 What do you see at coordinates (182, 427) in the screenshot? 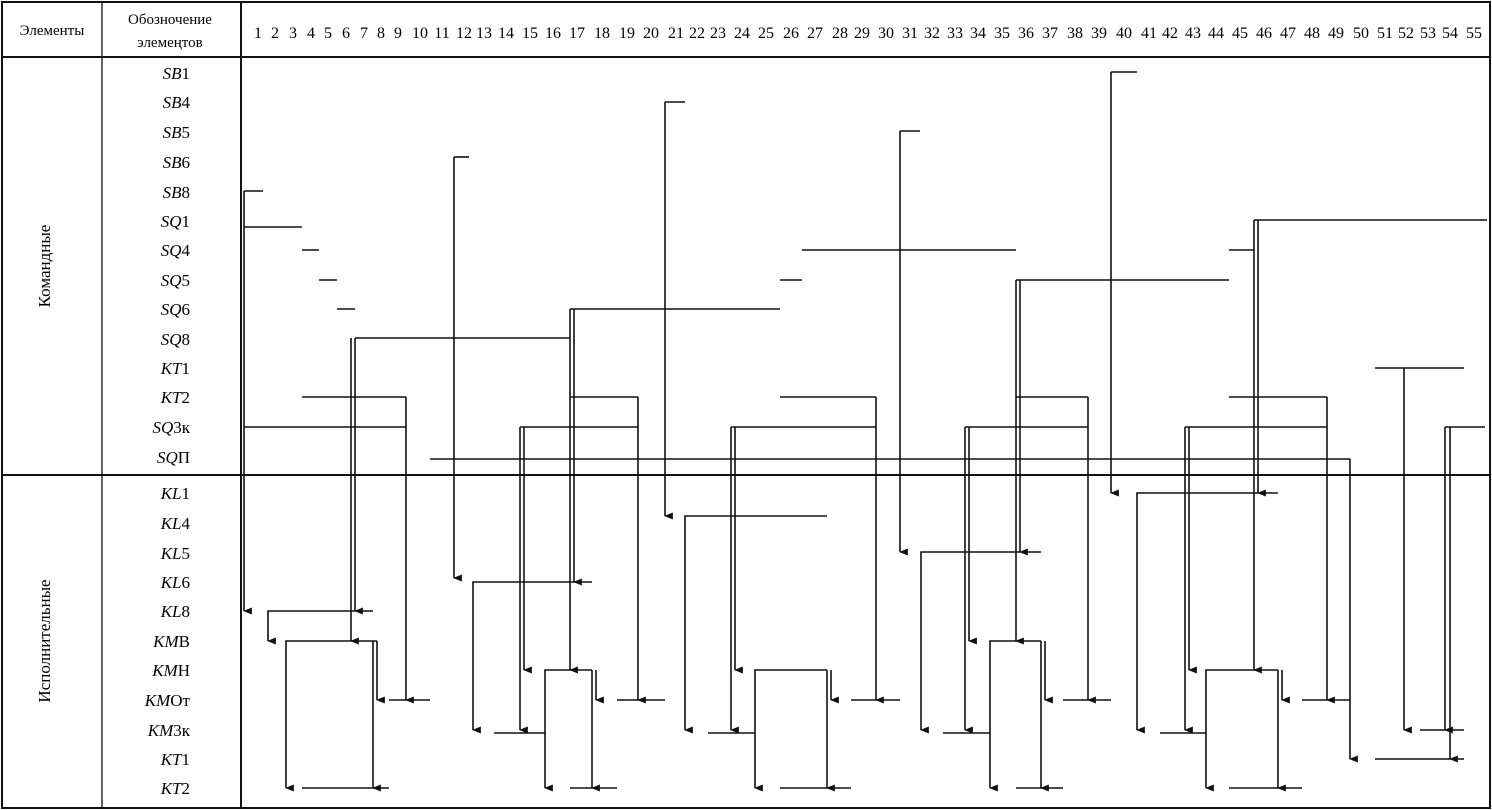
I see `command-element-label-index: 3к` at bounding box center [182, 427].